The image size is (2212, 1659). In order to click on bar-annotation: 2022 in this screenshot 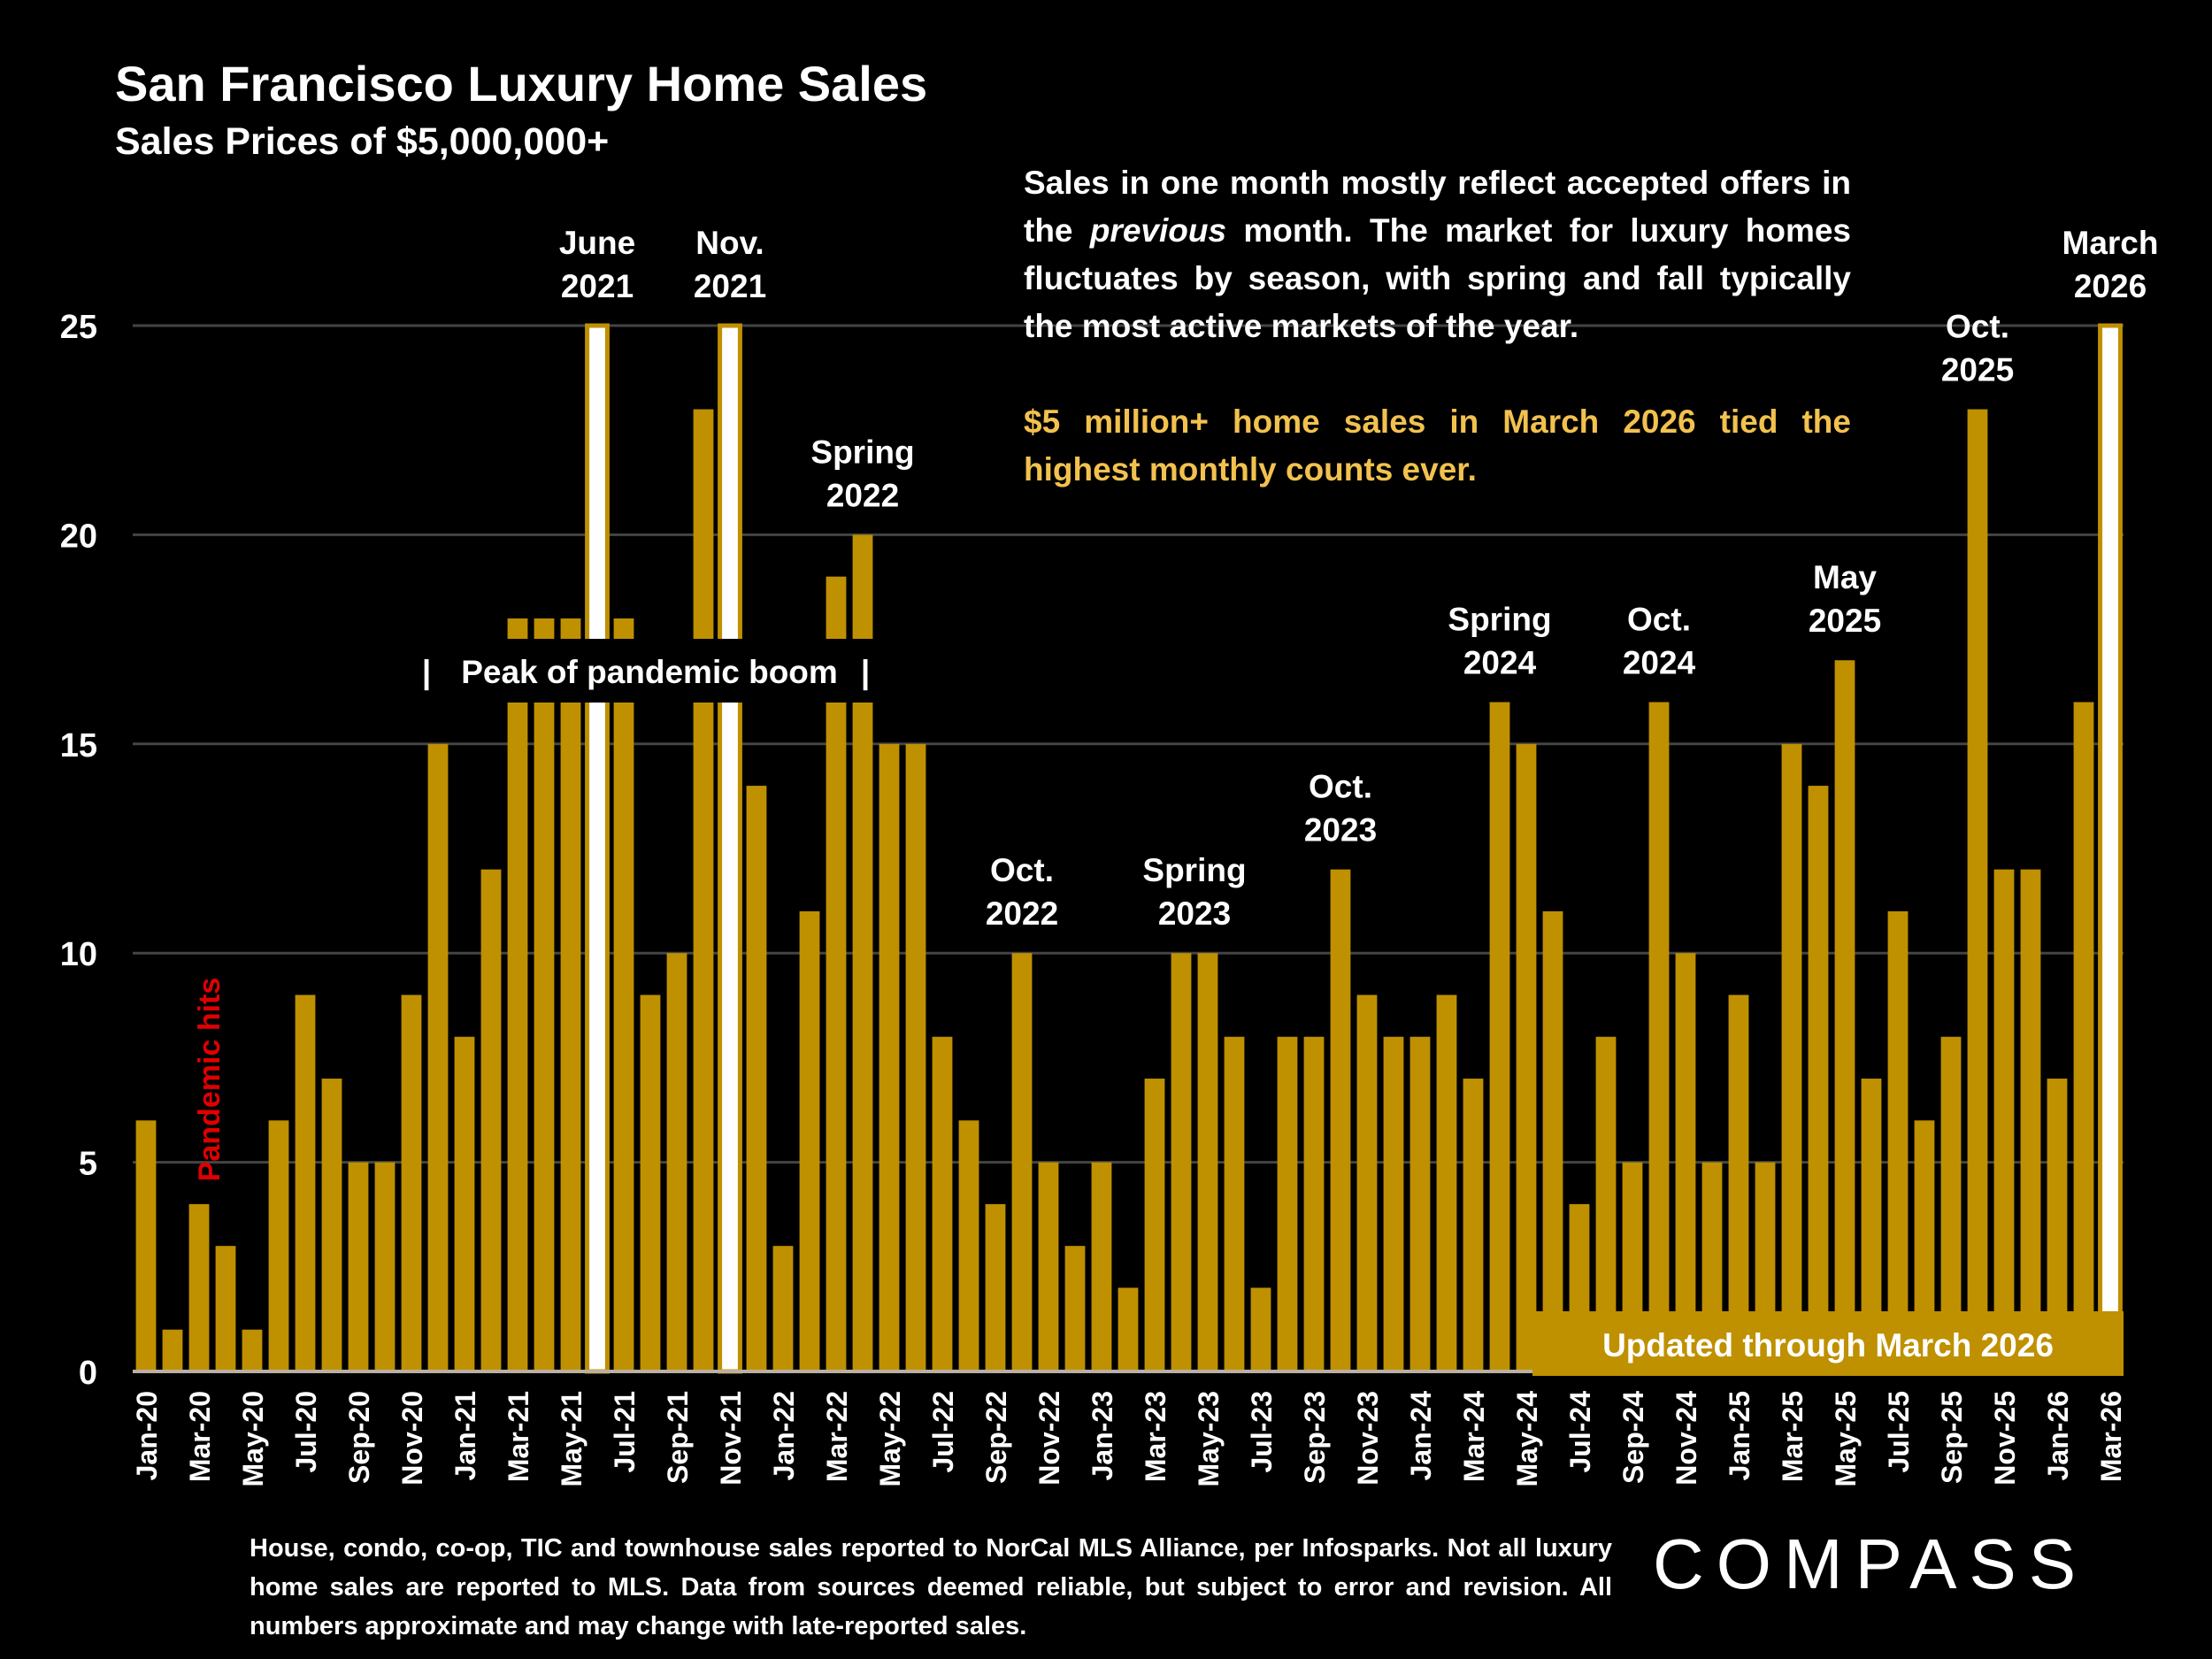, I will do `click(862, 495)`.